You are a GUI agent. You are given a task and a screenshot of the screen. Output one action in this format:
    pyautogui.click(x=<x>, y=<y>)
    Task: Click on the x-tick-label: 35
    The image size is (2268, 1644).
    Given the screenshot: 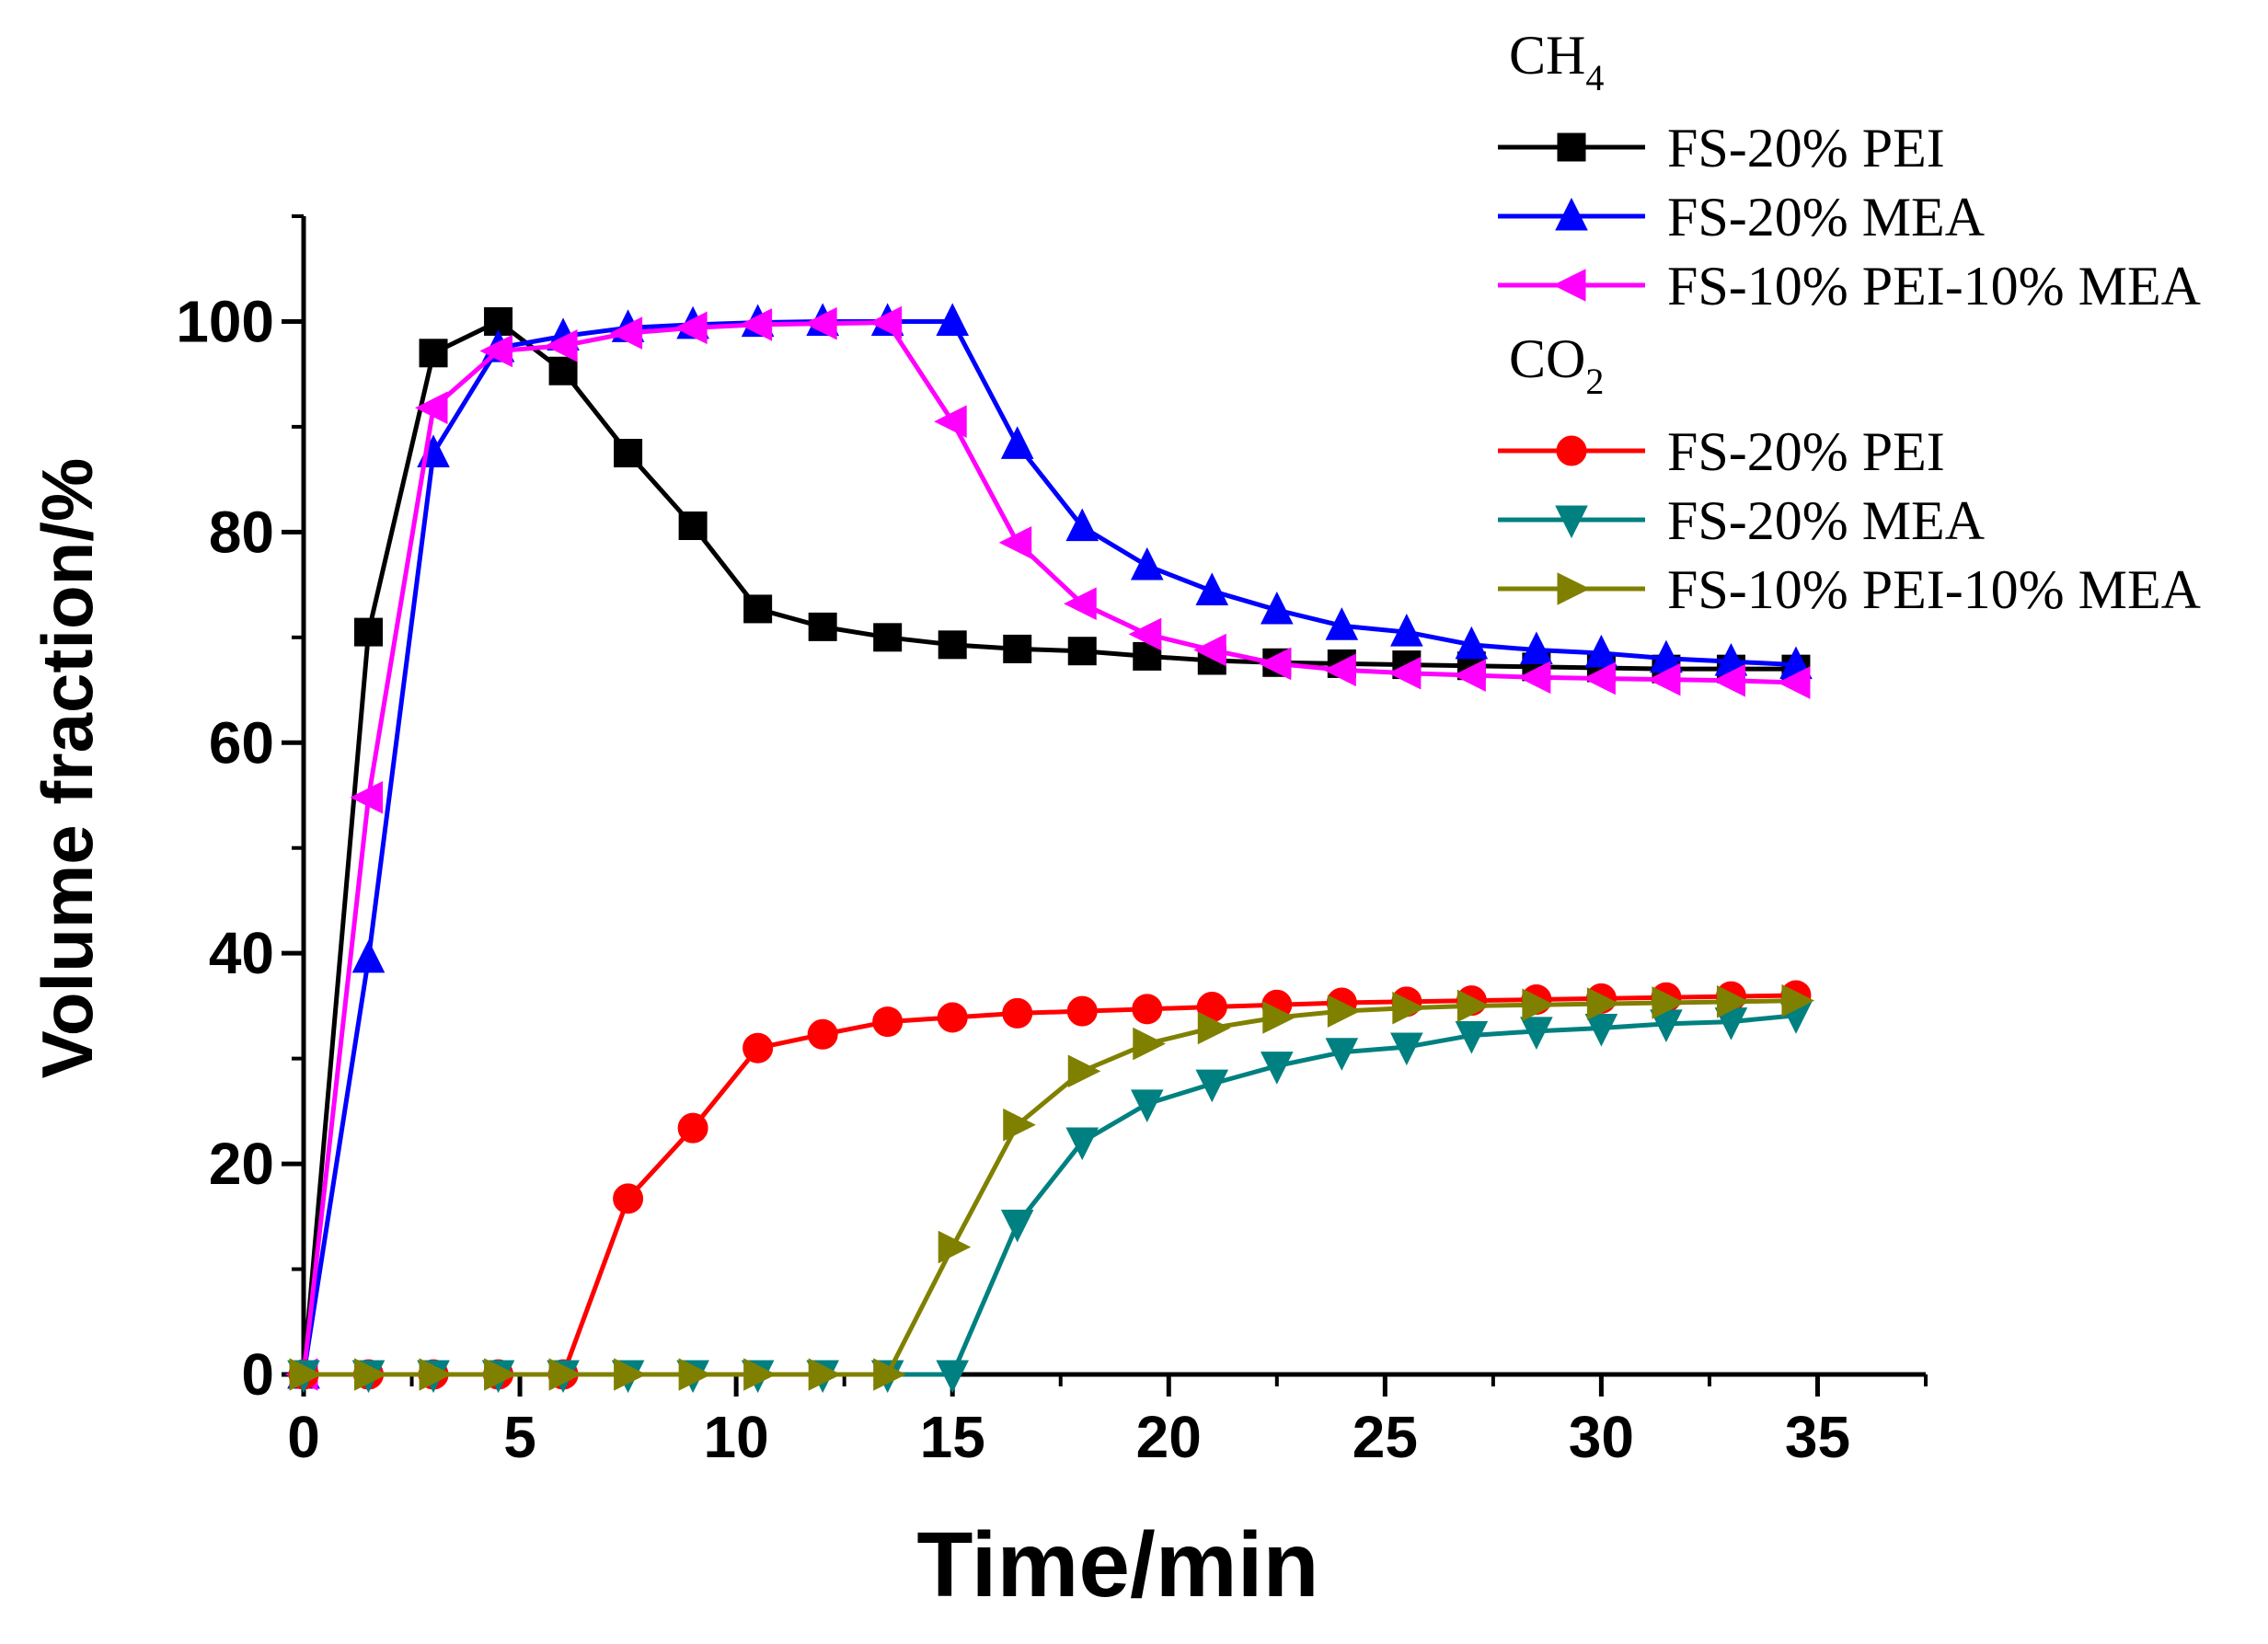 What is the action you would take?
    pyautogui.click(x=1817, y=1437)
    